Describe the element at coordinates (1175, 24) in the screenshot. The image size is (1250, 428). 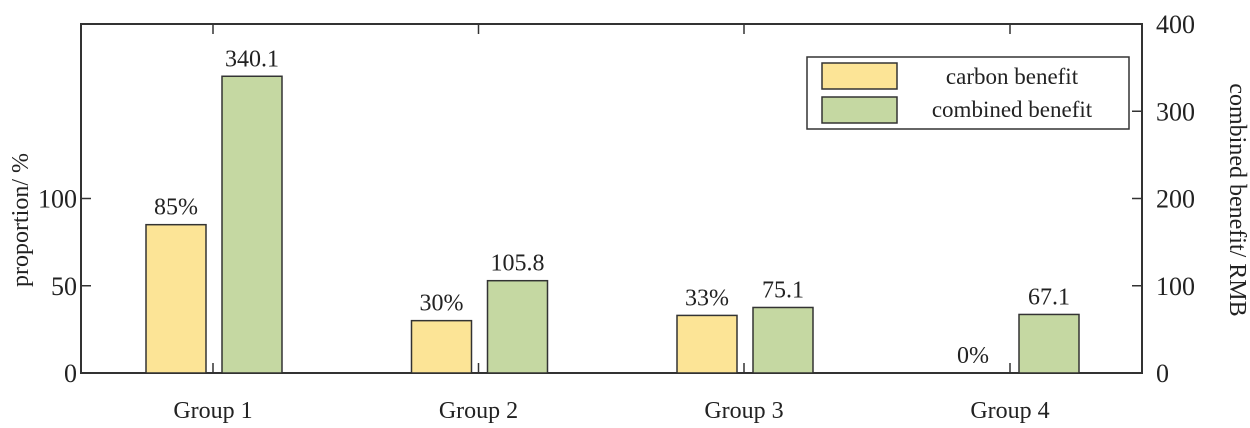
I see `y2-tick-label: 400` at that location.